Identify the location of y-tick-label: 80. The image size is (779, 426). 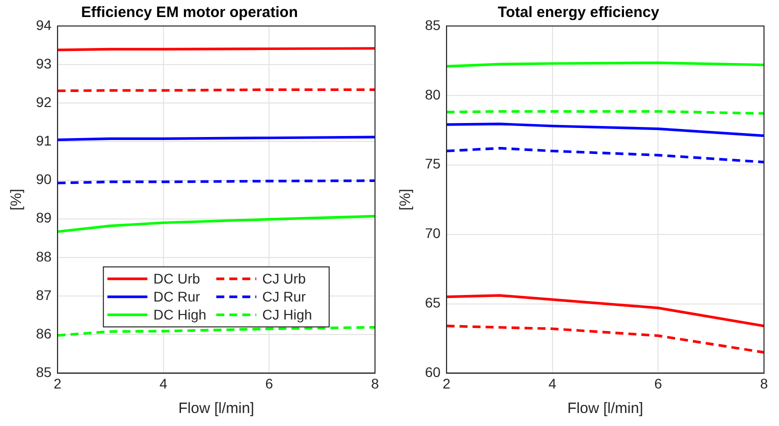
(432, 94).